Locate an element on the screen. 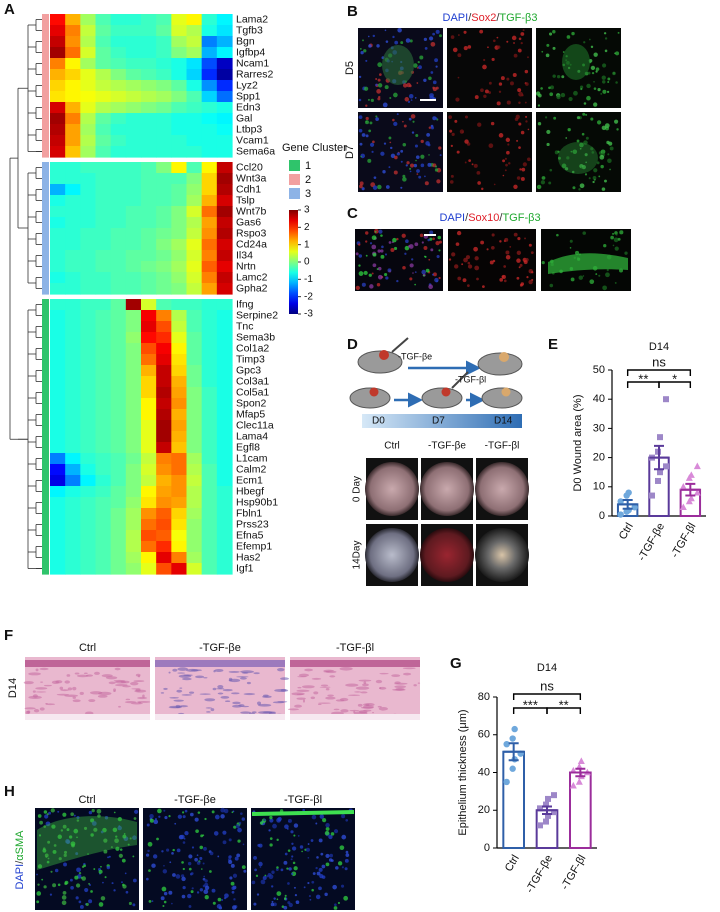 The image size is (720, 912). tissue is located at coordinates (398, 65).